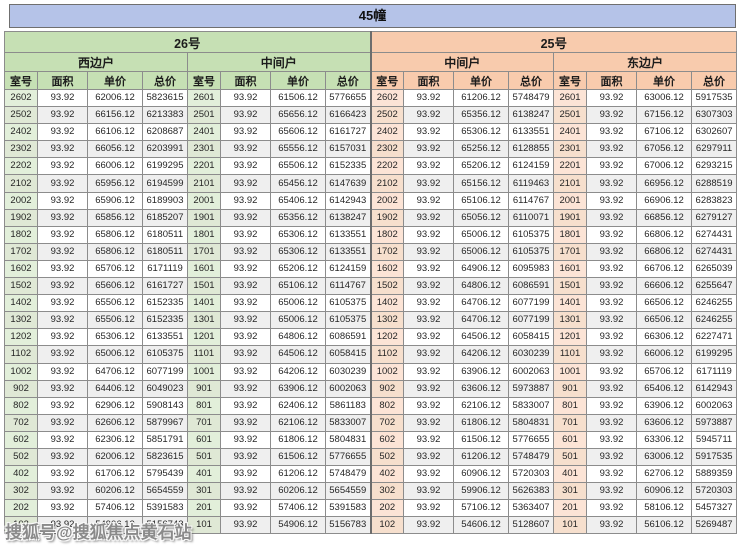 Image resolution: width=740 pixels, height=545 pixels. I want to click on cell-total: 6199295, so click(714, 354).